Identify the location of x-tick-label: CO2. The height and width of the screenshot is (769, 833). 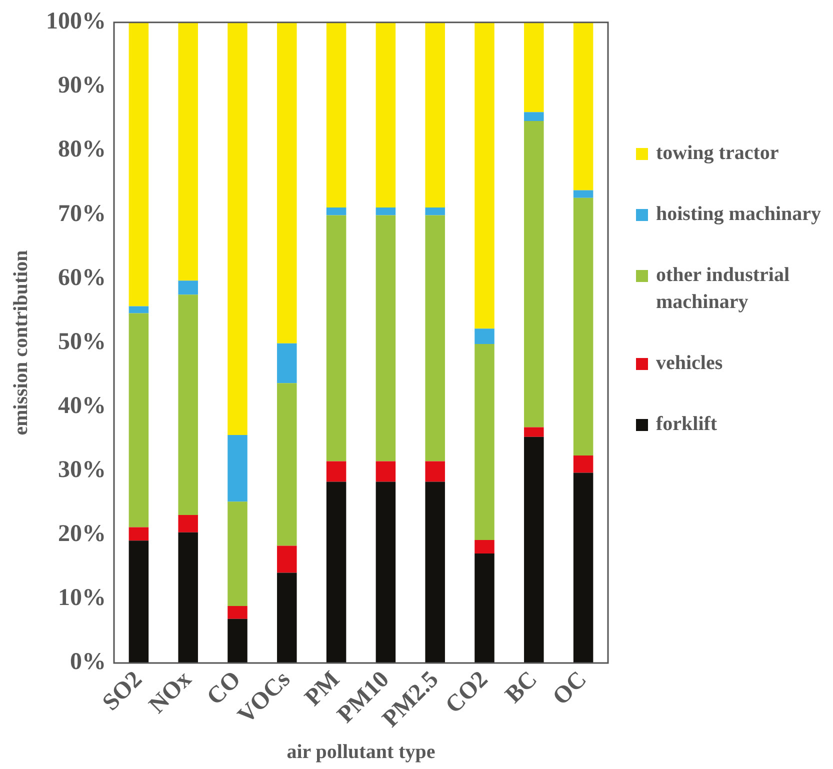
(467, 692).